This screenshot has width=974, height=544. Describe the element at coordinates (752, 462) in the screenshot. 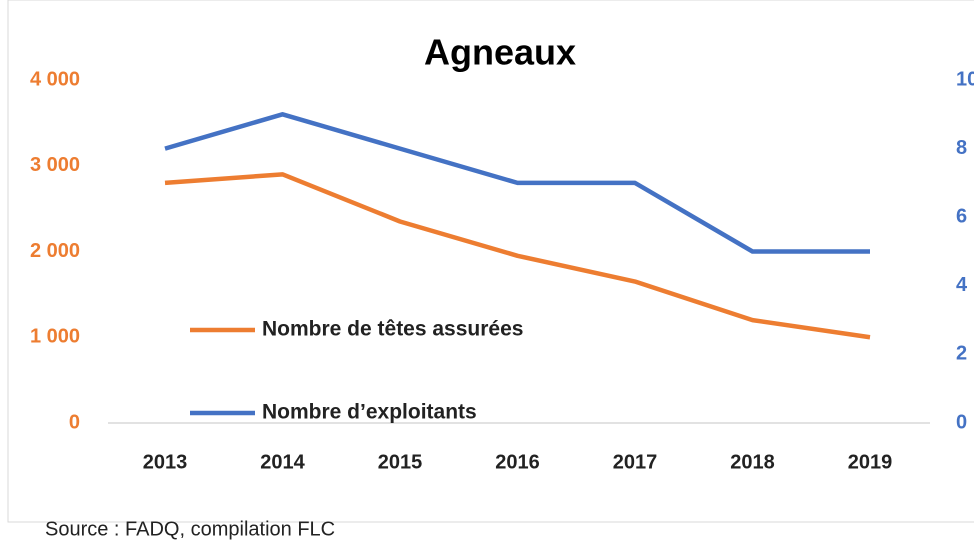

I see `x-tick-label: 2018` at that location.